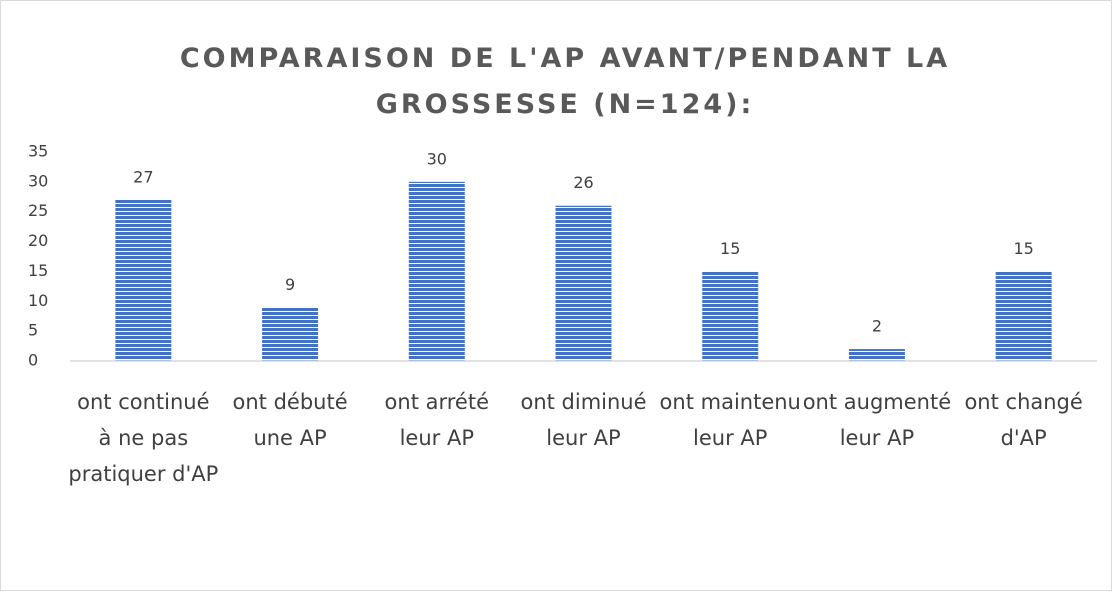 This screenshot has width=1113, height=592. What do you see at coordinates (877, 326) in the screenshot?
I see `data-label: 2` at bounding box center [877, 326].